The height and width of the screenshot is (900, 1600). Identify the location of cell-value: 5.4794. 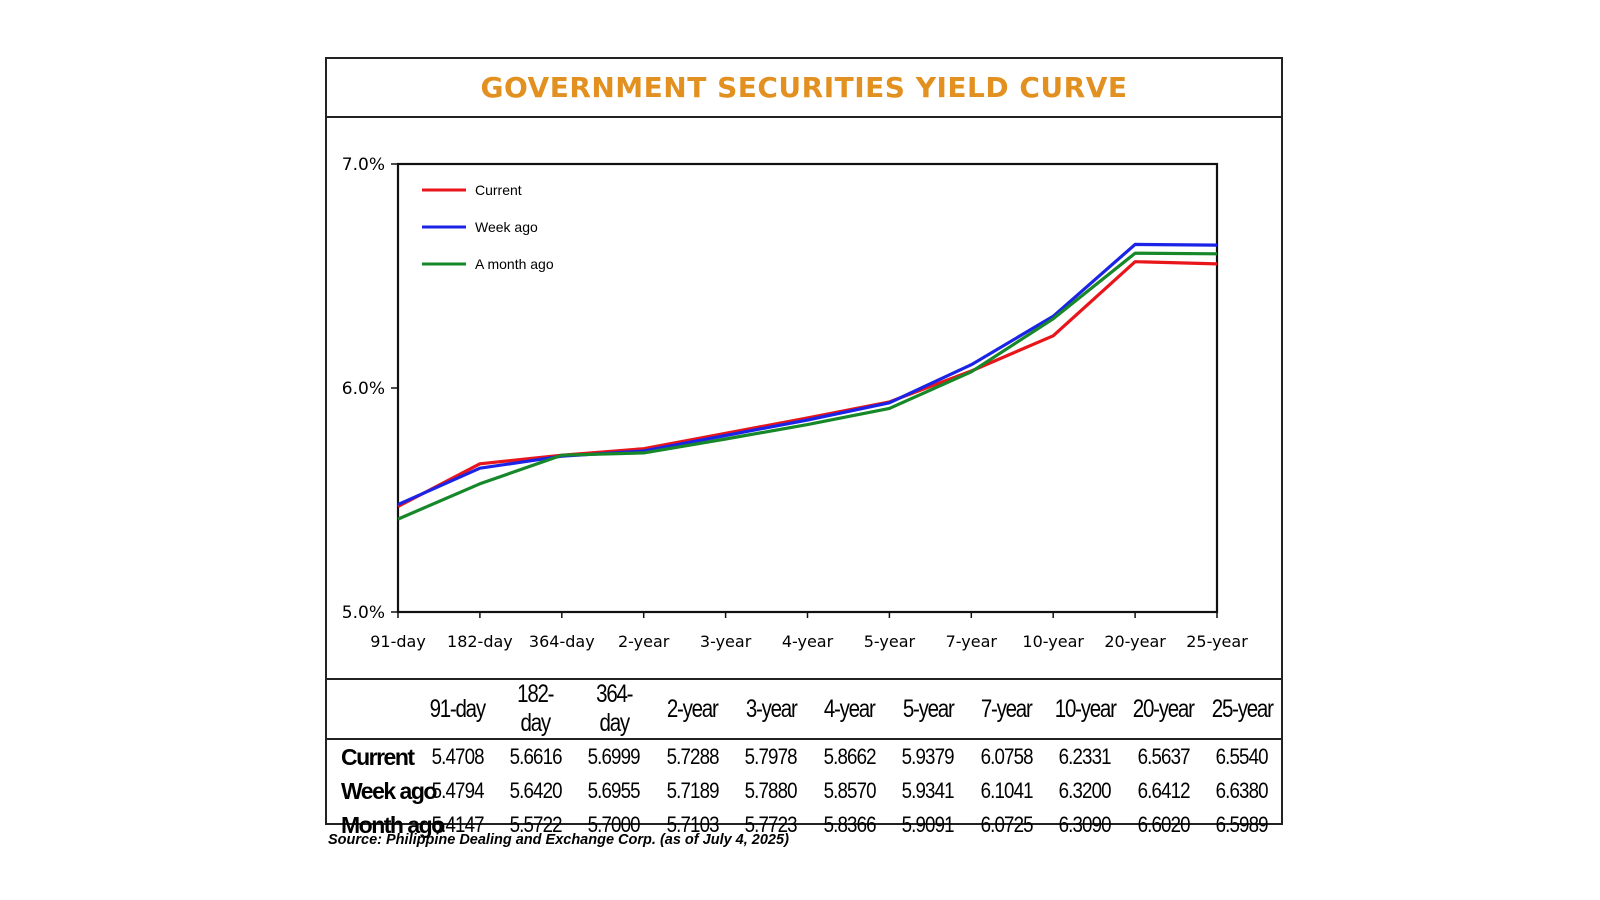
(457, 790).